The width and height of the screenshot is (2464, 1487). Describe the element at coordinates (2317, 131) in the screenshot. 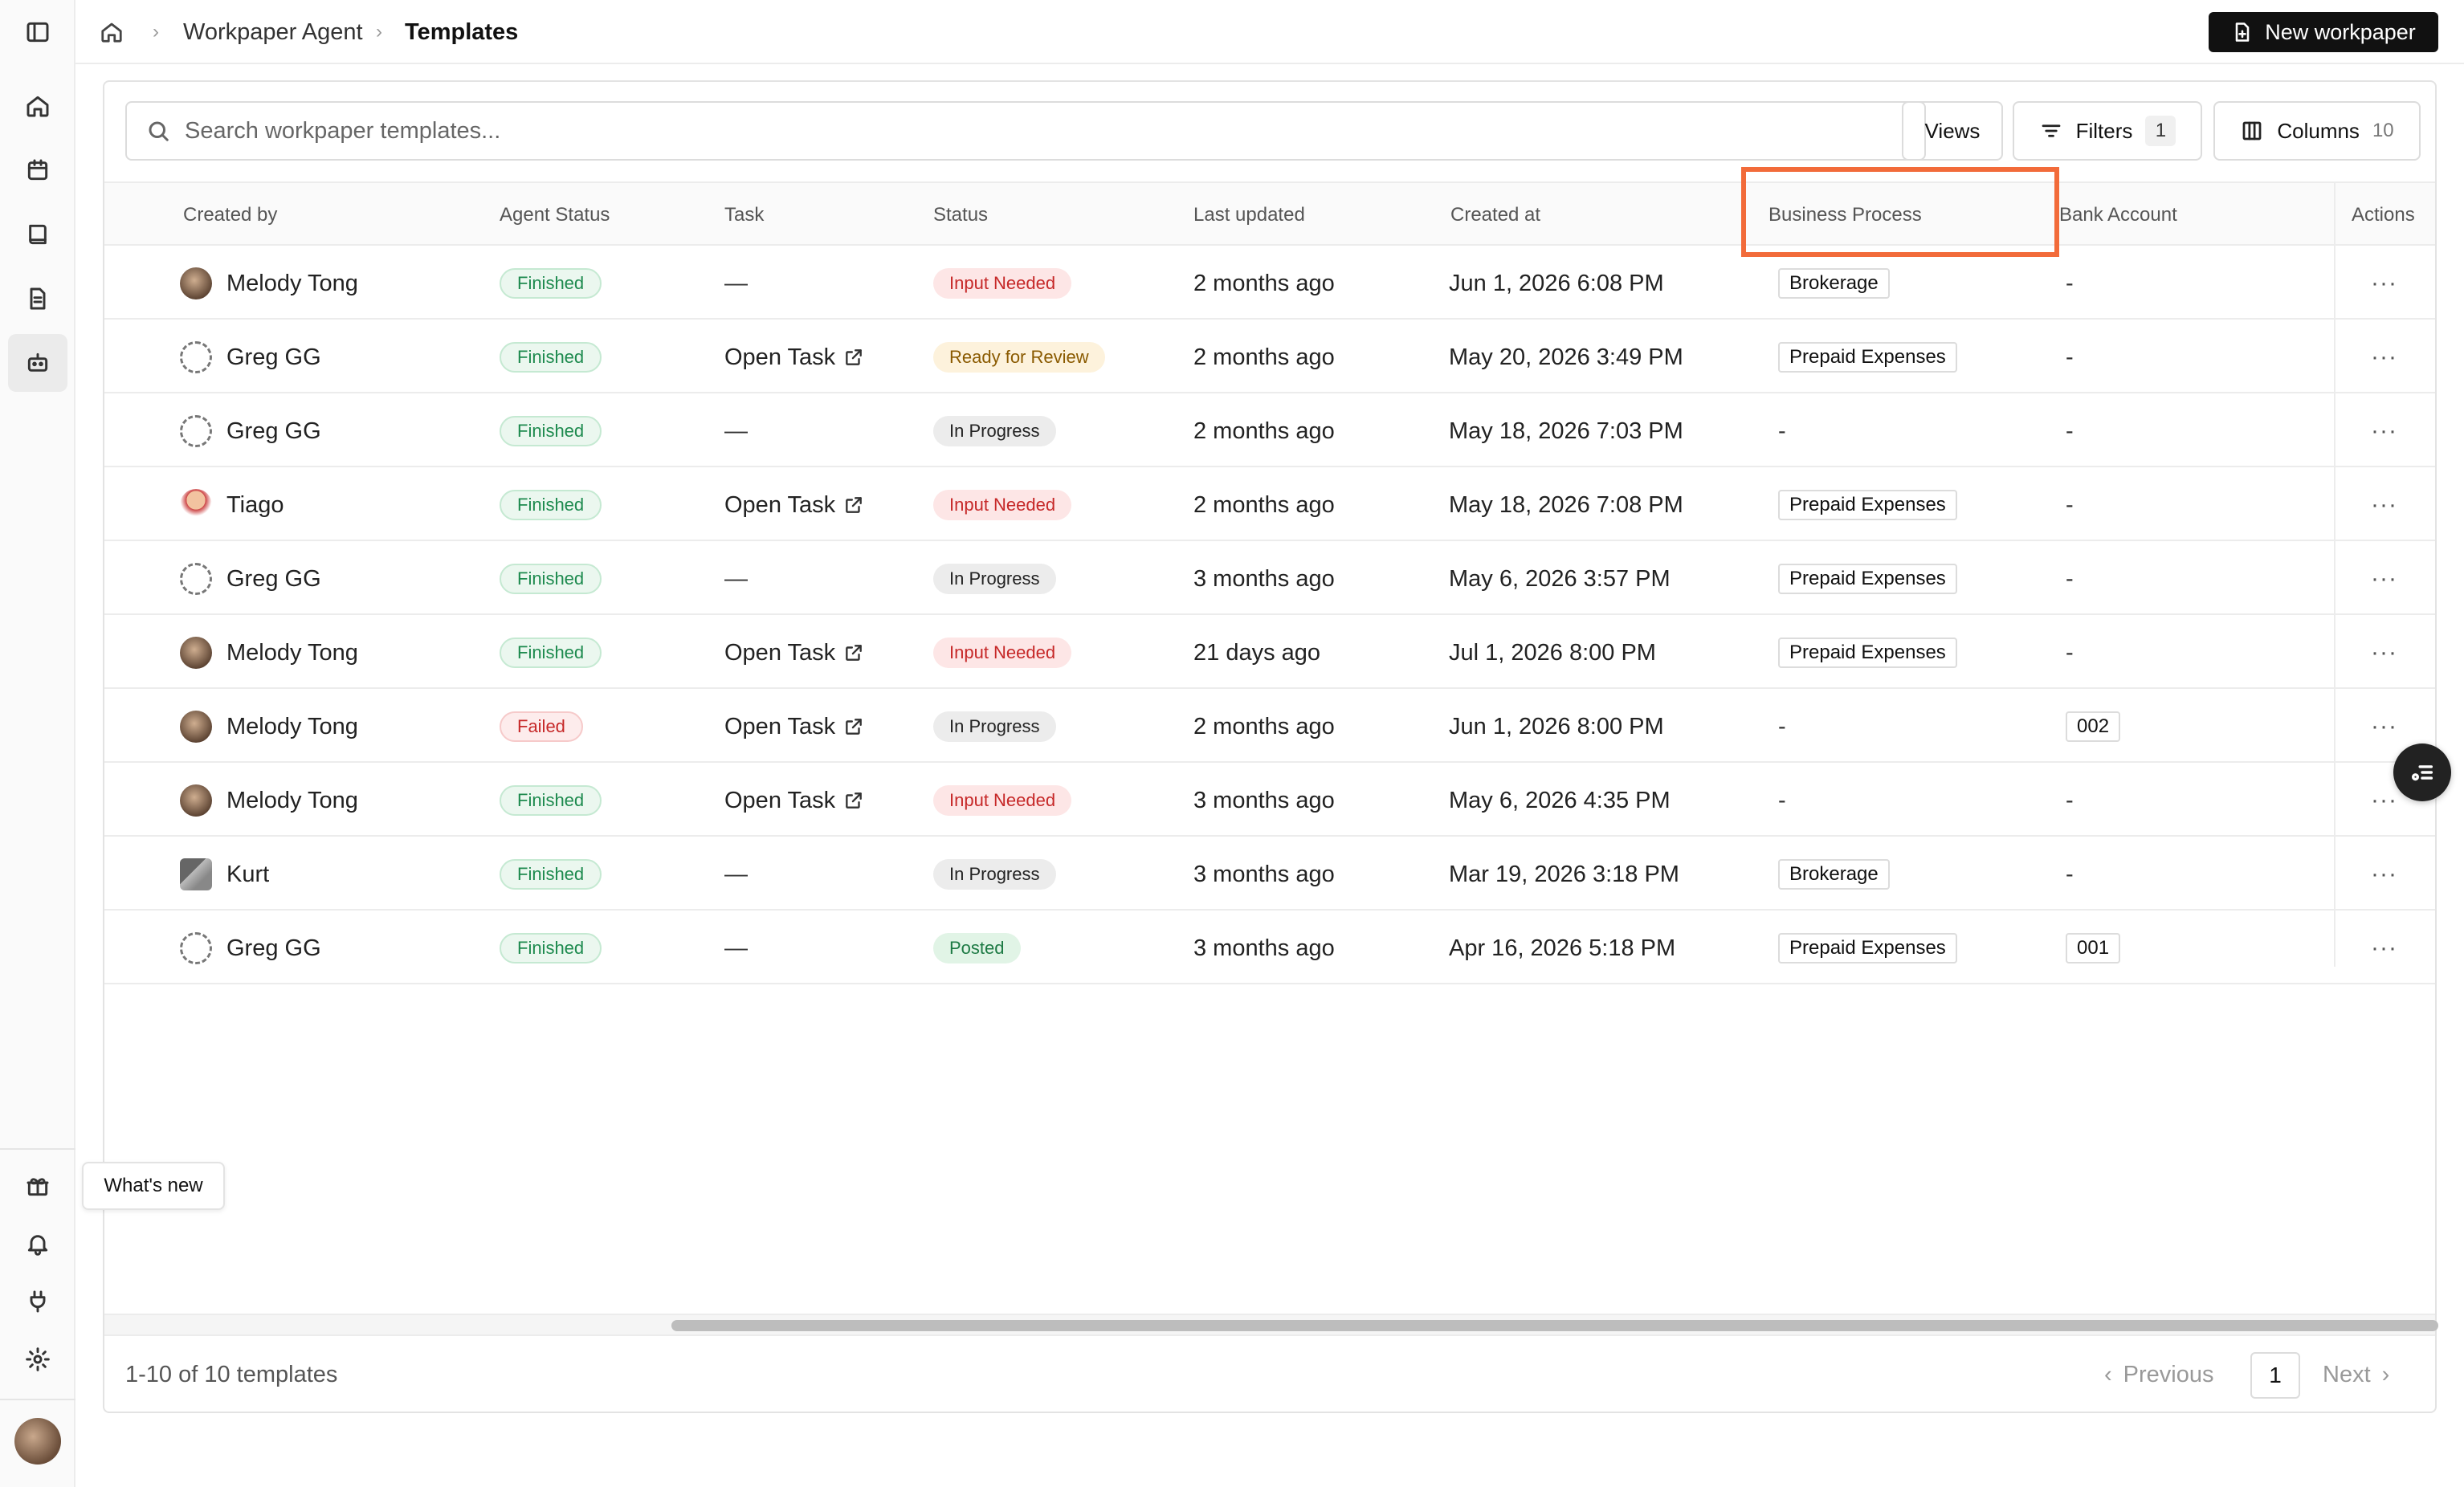

I see `columns-button: Columns 10` at that location.